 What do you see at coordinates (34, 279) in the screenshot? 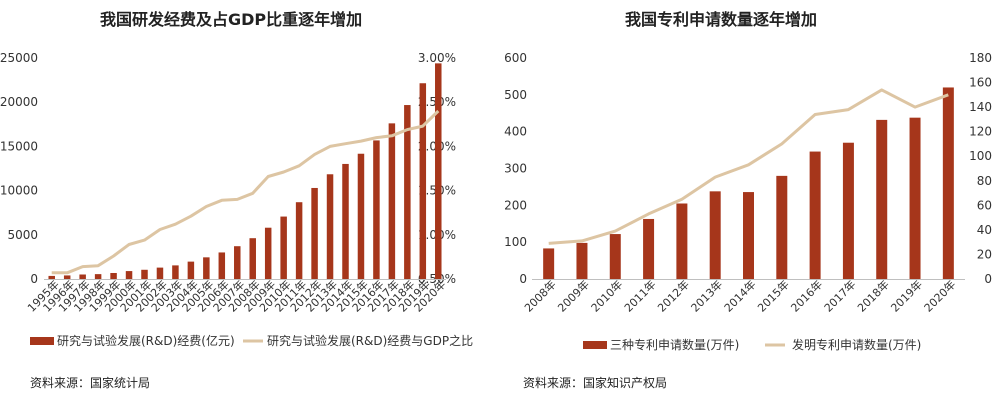
I see `chart-1-y-left-tick: 0` at bounding box center [34, 279].